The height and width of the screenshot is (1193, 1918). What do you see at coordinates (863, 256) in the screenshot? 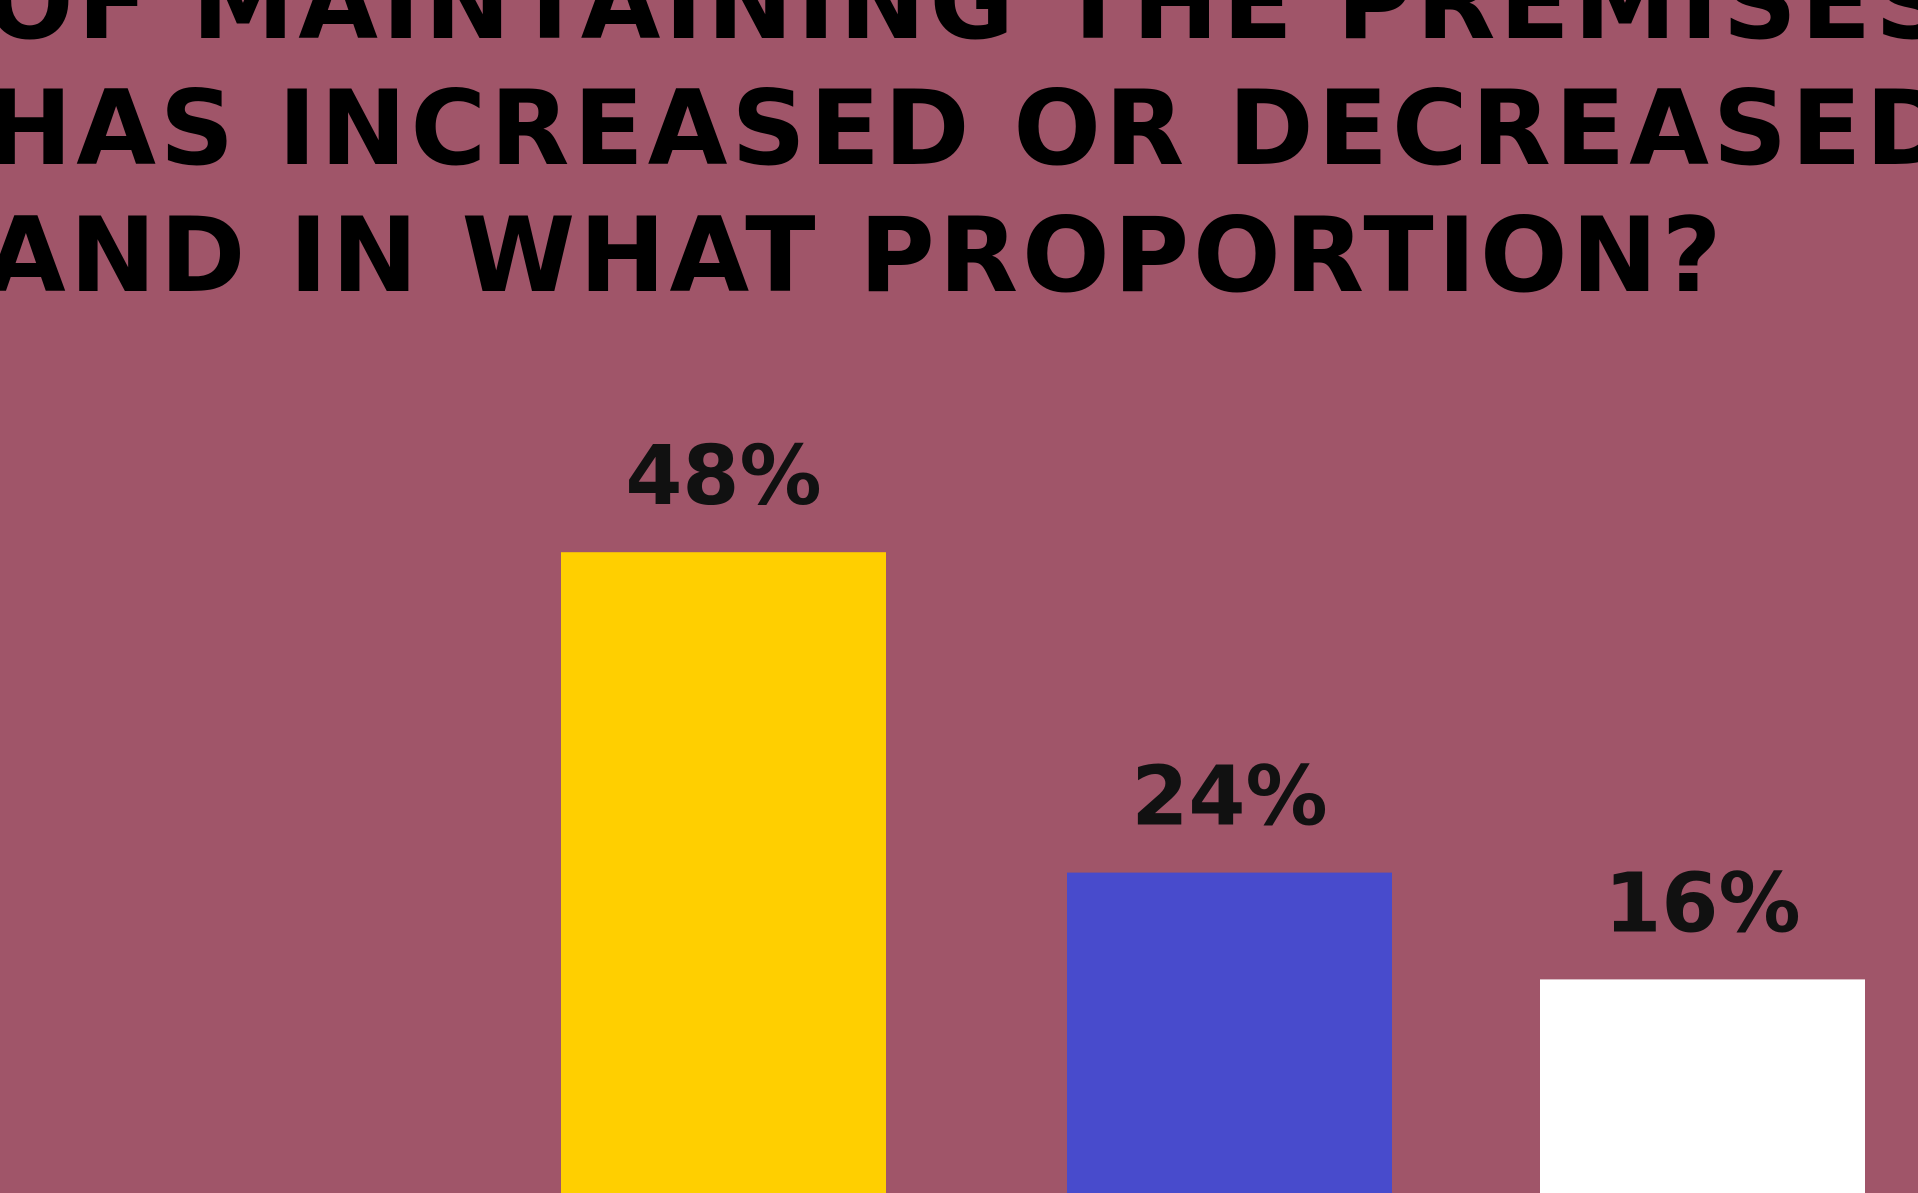
I see `chart-title-line-3: AND IN WHAT PROPORTION?` at bounding box center [863, 256].